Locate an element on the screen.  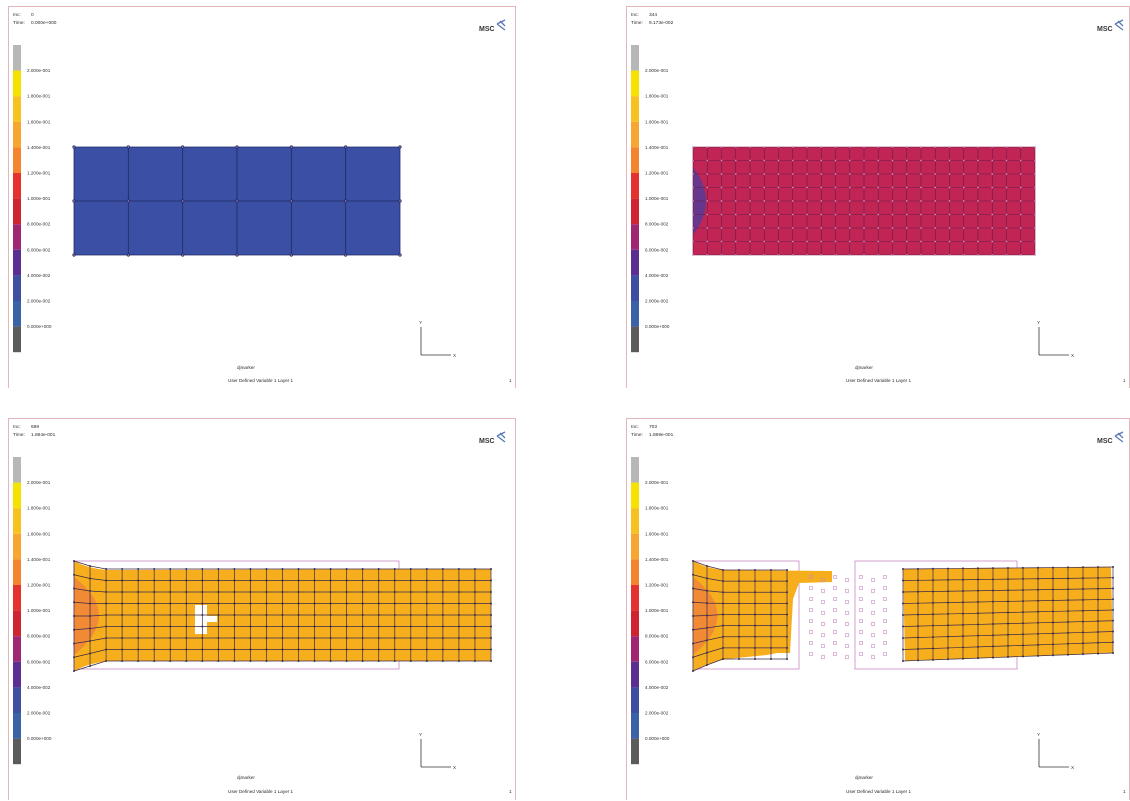
inc-value: 0 is located at coordinates (32, 15).